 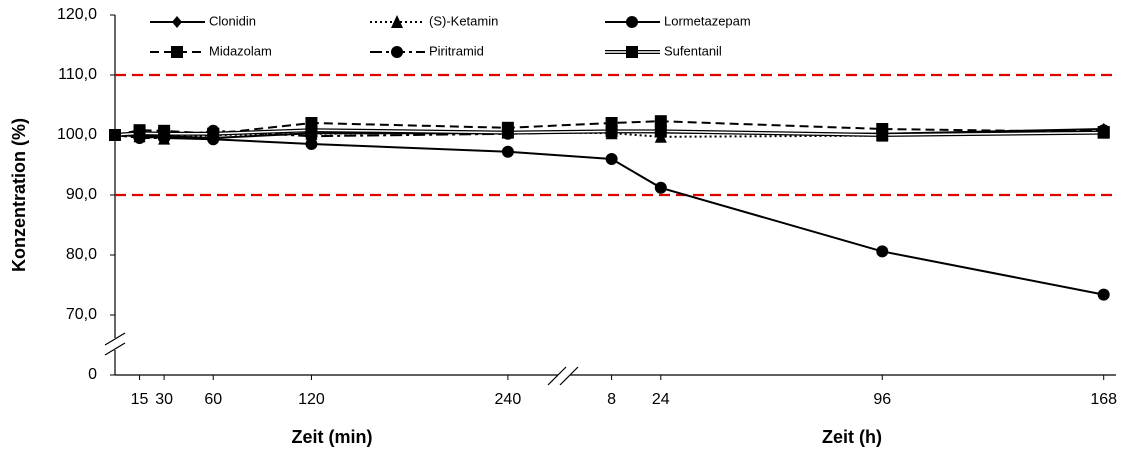 What do you see at coordinates (92, 374) in the screenshot?
I see `y-tick-label: 0` at bounding box center [92, 374].